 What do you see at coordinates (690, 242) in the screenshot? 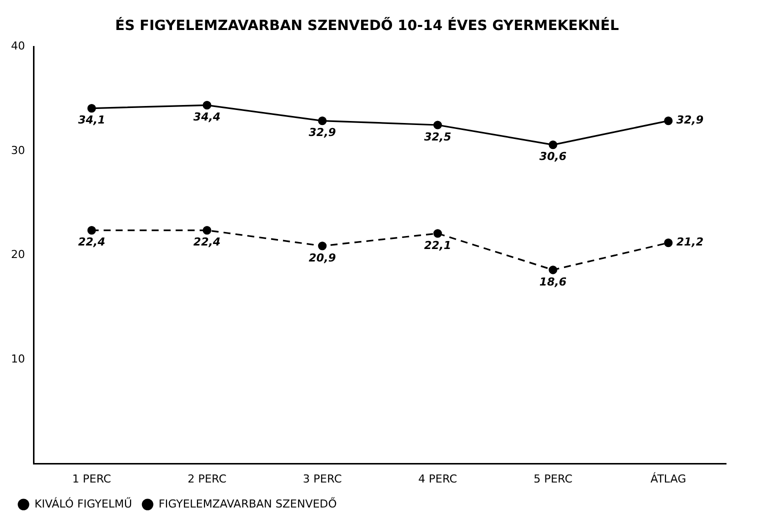
I see `data-label: 21,2` at bounding box center [690, 242].